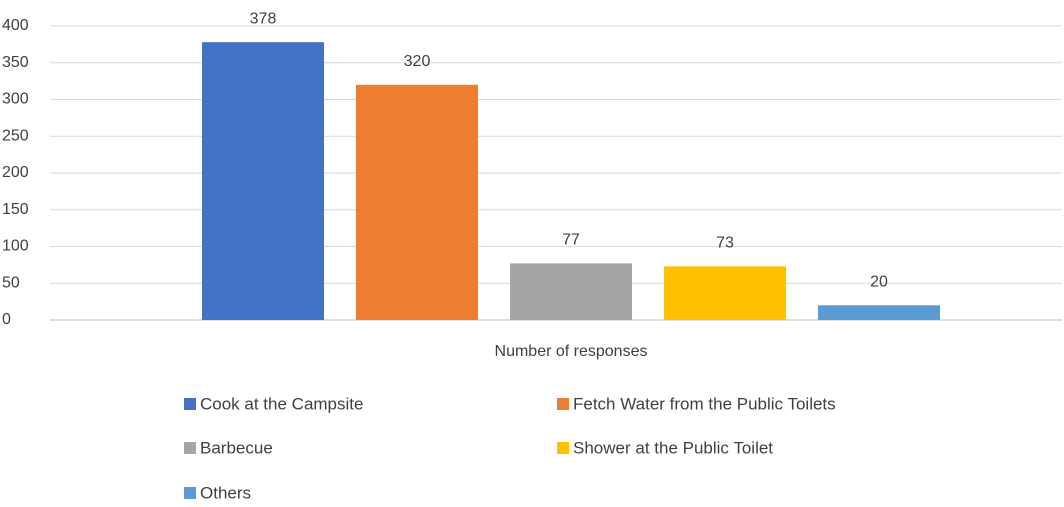 This screenshot has height=507, width=1064. I want to click on legend-text: Shower at the Public Toilet, so click(673, 447).